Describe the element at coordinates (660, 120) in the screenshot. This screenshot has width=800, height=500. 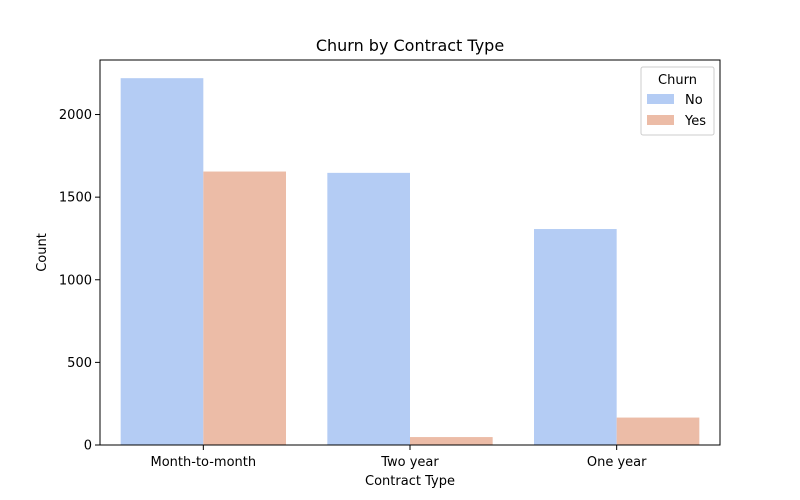
I see `legend-swatch-yes` at that location.